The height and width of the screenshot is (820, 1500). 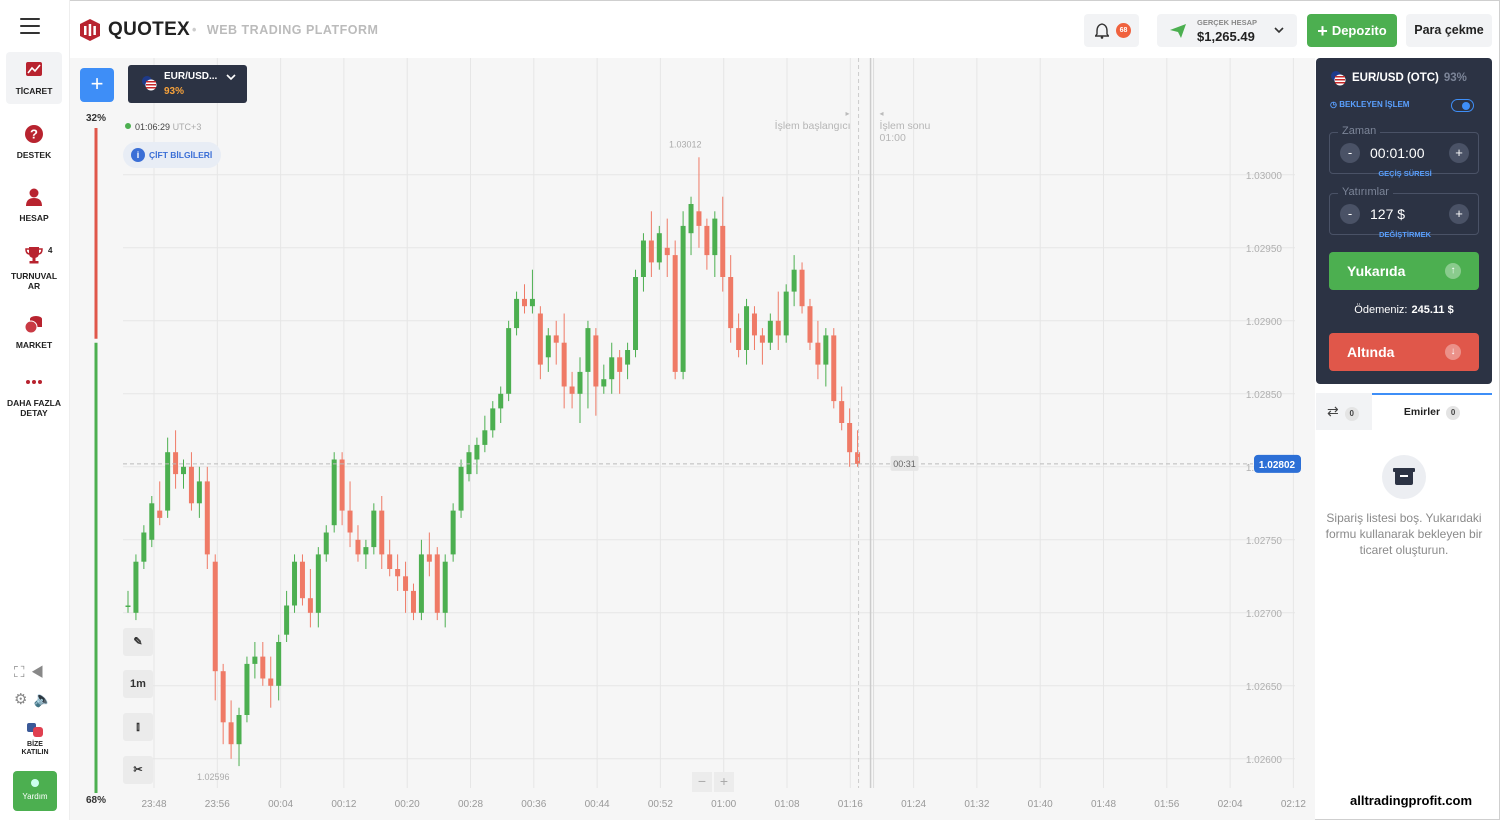 What do you see at coordinates (1350, 153) in the screenshot?
I see `time-minus-button: -` at bounding box center [1350, 153].